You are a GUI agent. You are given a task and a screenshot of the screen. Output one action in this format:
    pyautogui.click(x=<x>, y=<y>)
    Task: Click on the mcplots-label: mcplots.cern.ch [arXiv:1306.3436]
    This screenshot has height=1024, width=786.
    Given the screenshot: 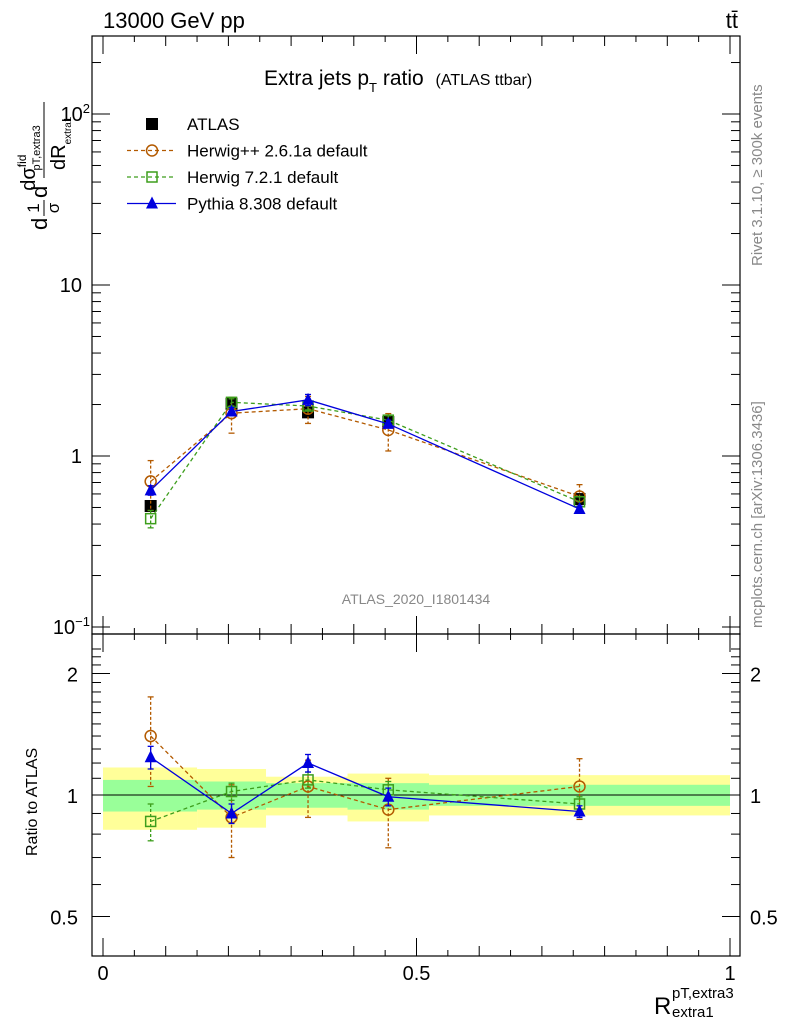 What is the action you would take?
    pyautogui.click(x=757, y=514)
    